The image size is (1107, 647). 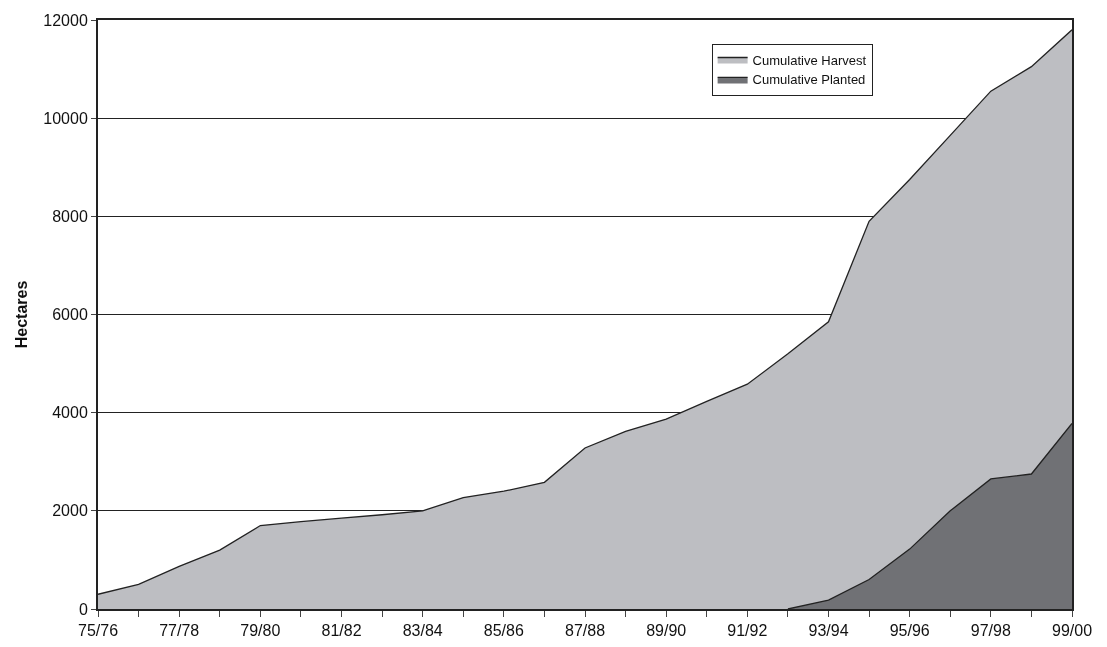 What do you see at coordinates (422, 631) in the screenshot?
I see `x-tick-label: 83/84` at bounding box center [422, 631].